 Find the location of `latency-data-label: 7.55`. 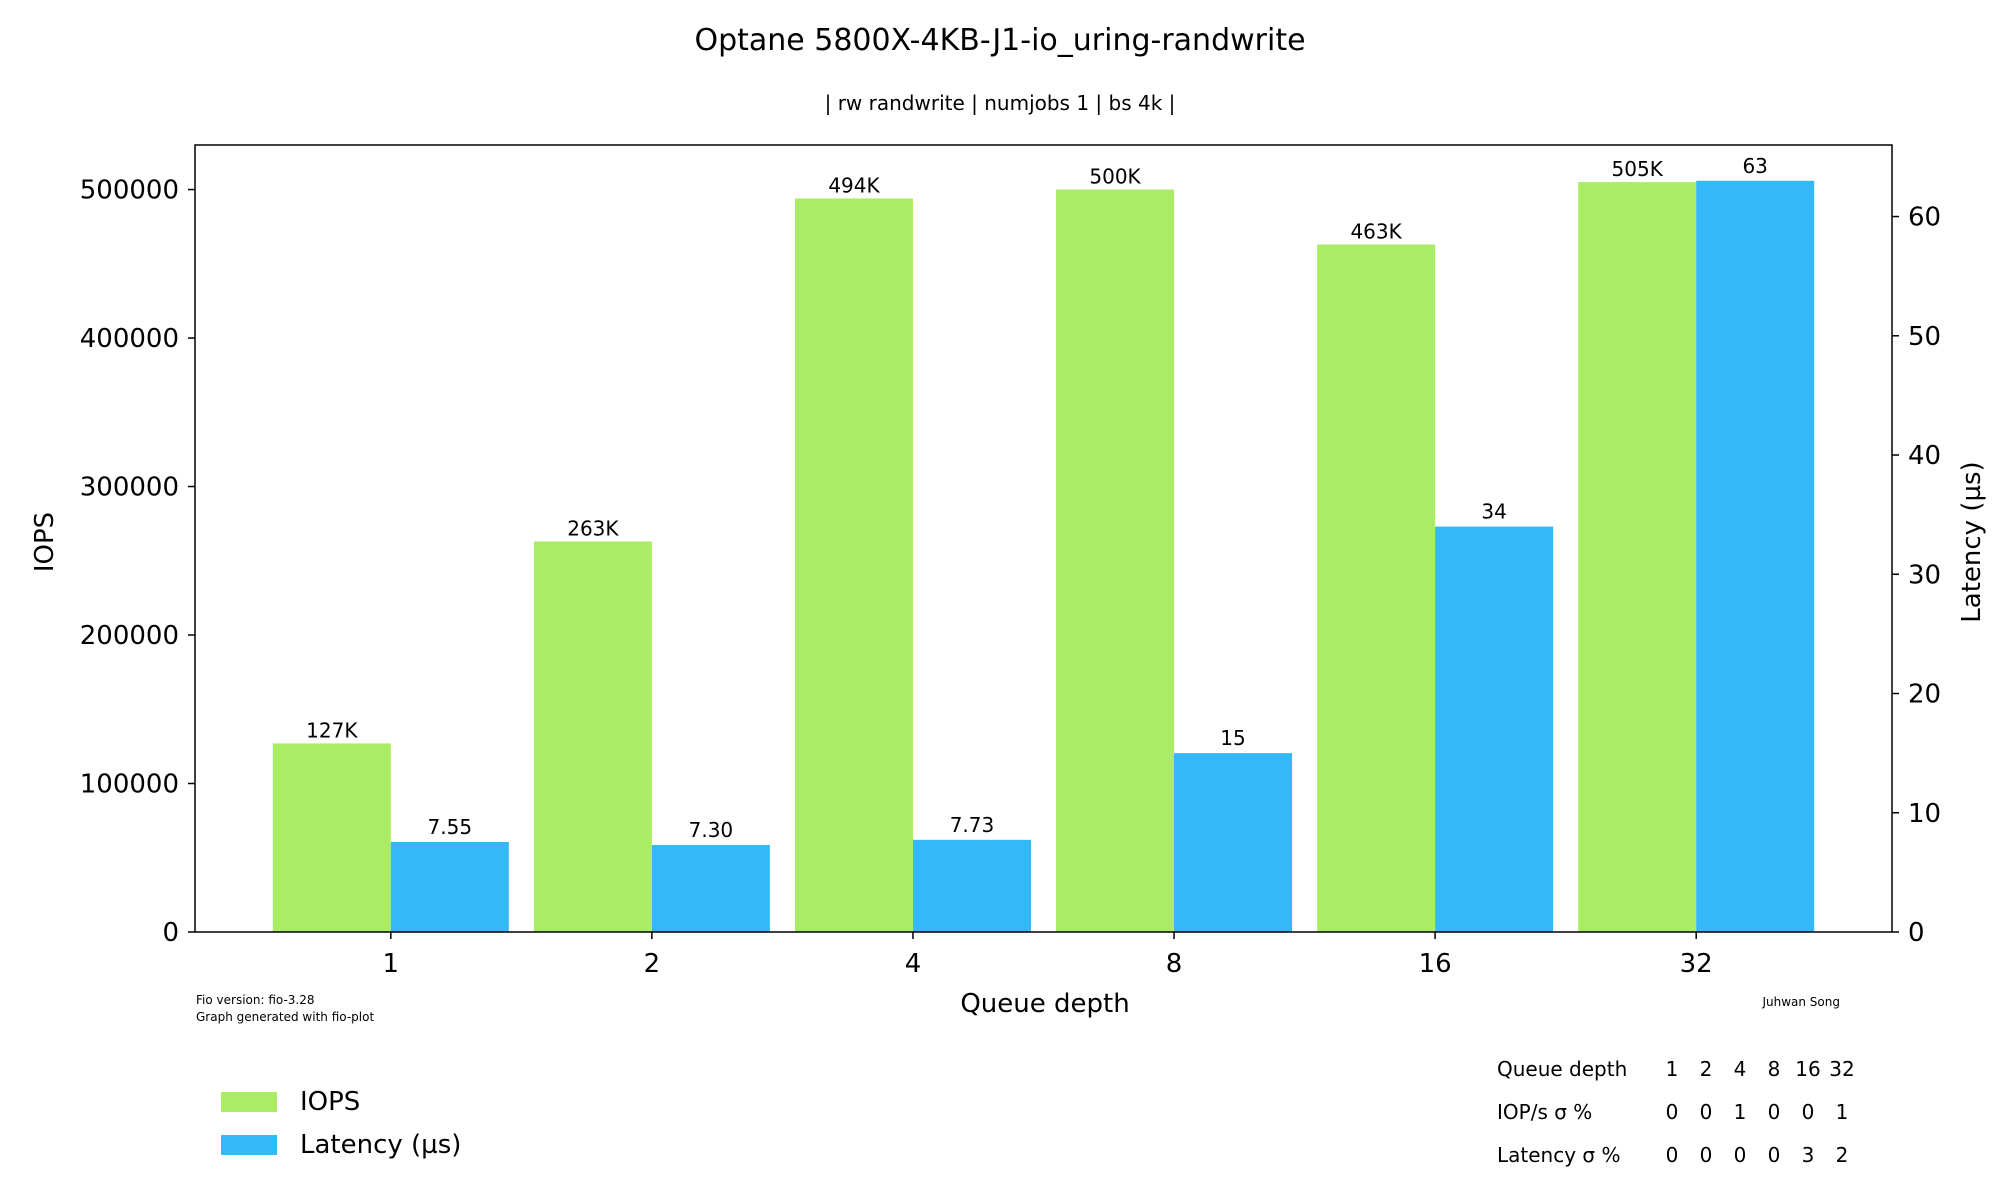

latency-data-label: 7.55 is located at coordinates (450, 827).